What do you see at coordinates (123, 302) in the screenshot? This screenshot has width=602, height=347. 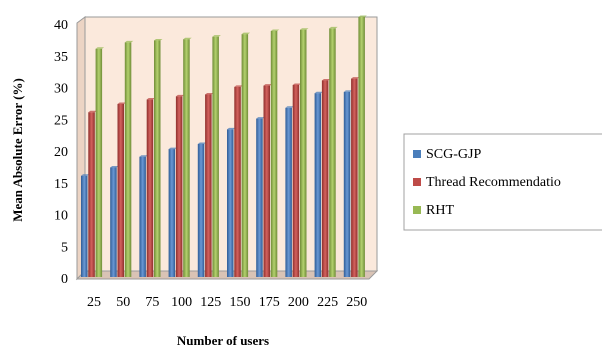 I see `x-tick-label: 50` at bounding box center [123, 302].